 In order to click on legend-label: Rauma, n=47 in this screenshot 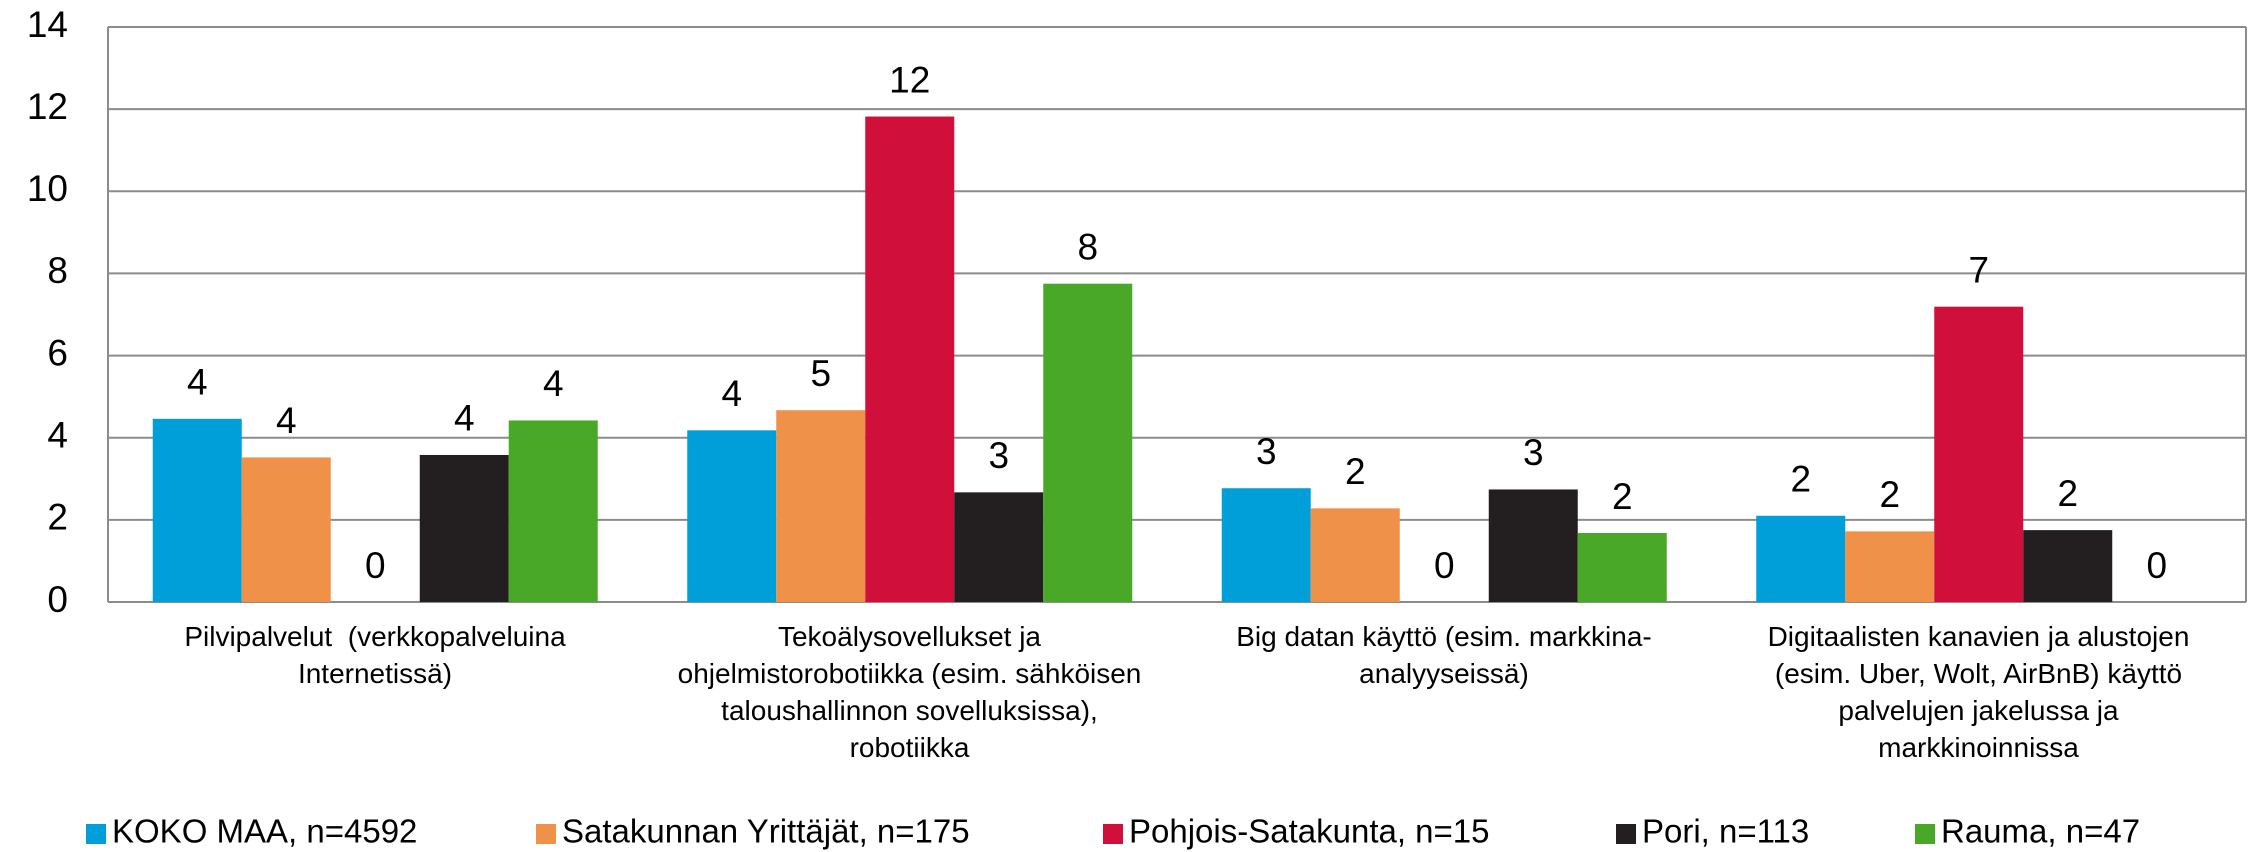, I will do `click(2040, 831)`.